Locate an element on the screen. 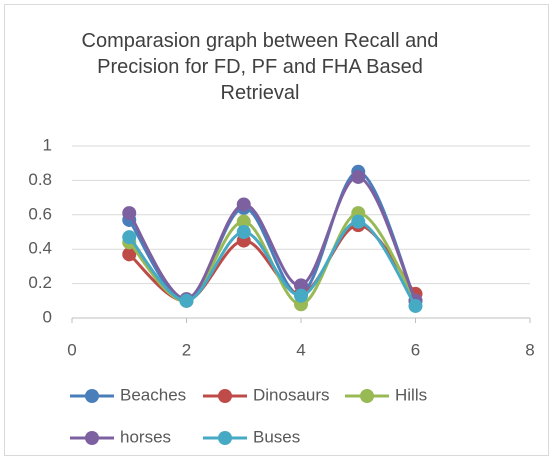 This screenshot has width=555, height=462. legend-label: Buses is located at coordinates (276, 436).